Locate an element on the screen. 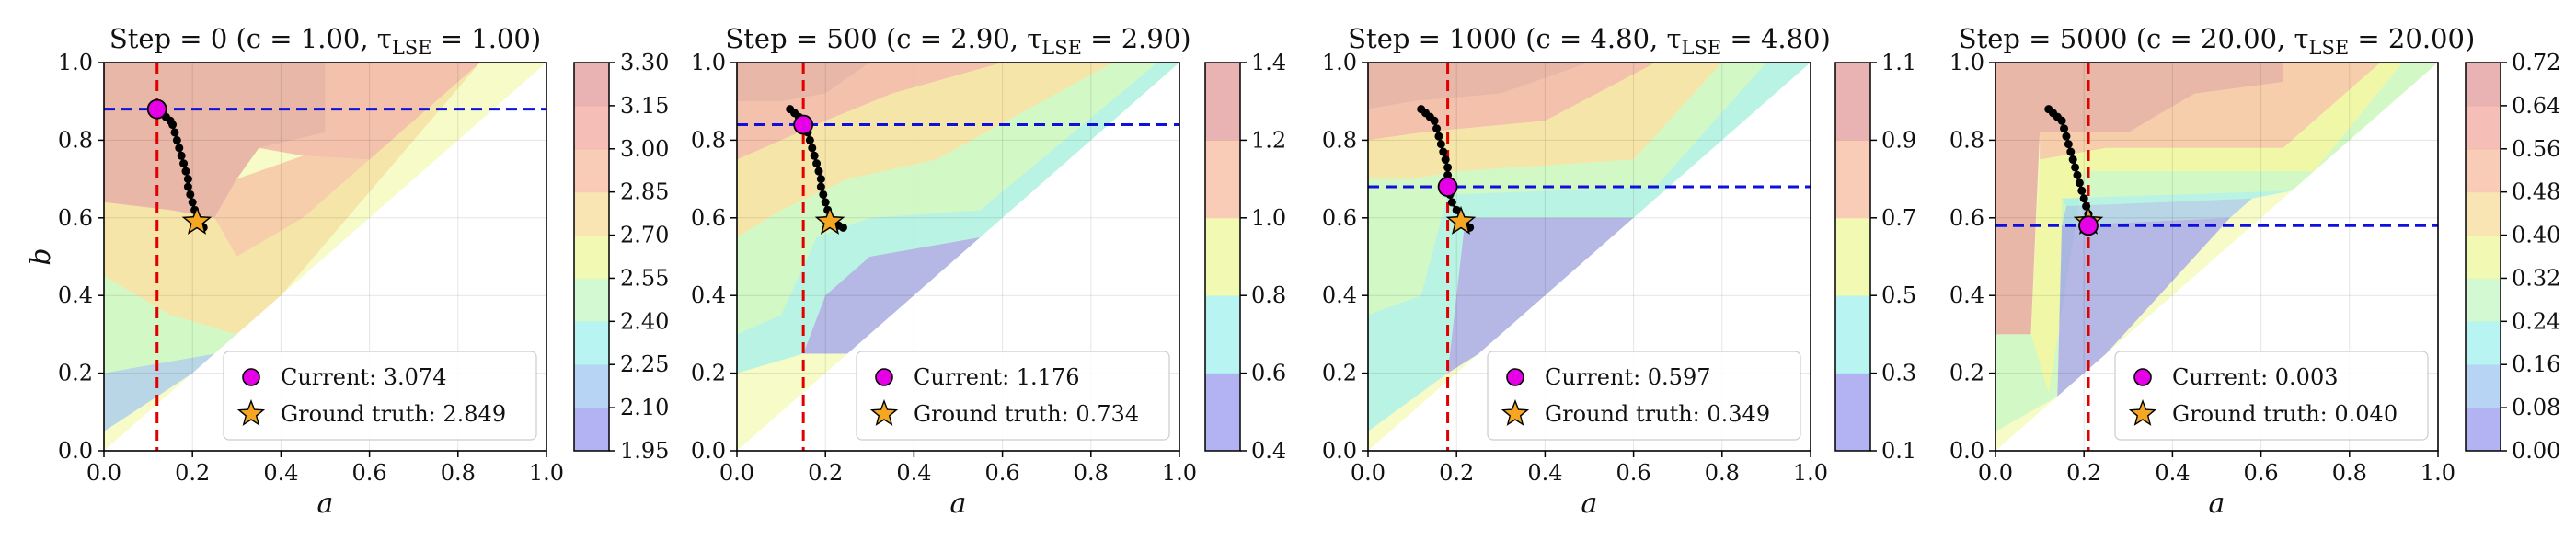 The width and height of the screenshot is (2576, 552). colorbar: 0.4 0.6 0.8 1.0 1.2 1.4 is located at coordinates (1245, 257).